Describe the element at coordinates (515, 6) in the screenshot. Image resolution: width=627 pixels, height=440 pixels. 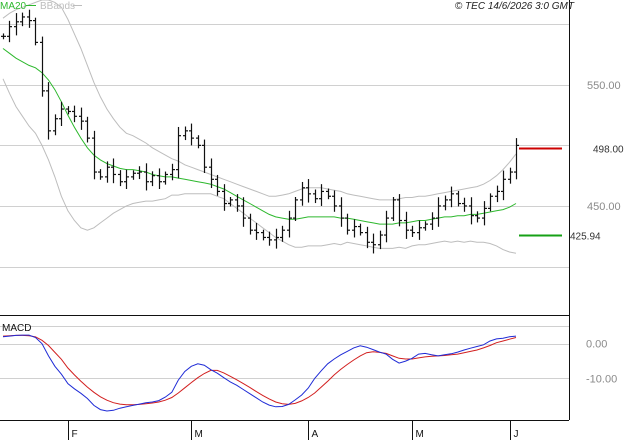
I see `copyright-text: © TEC 14/6/2026 3:0 GMT` at that location.